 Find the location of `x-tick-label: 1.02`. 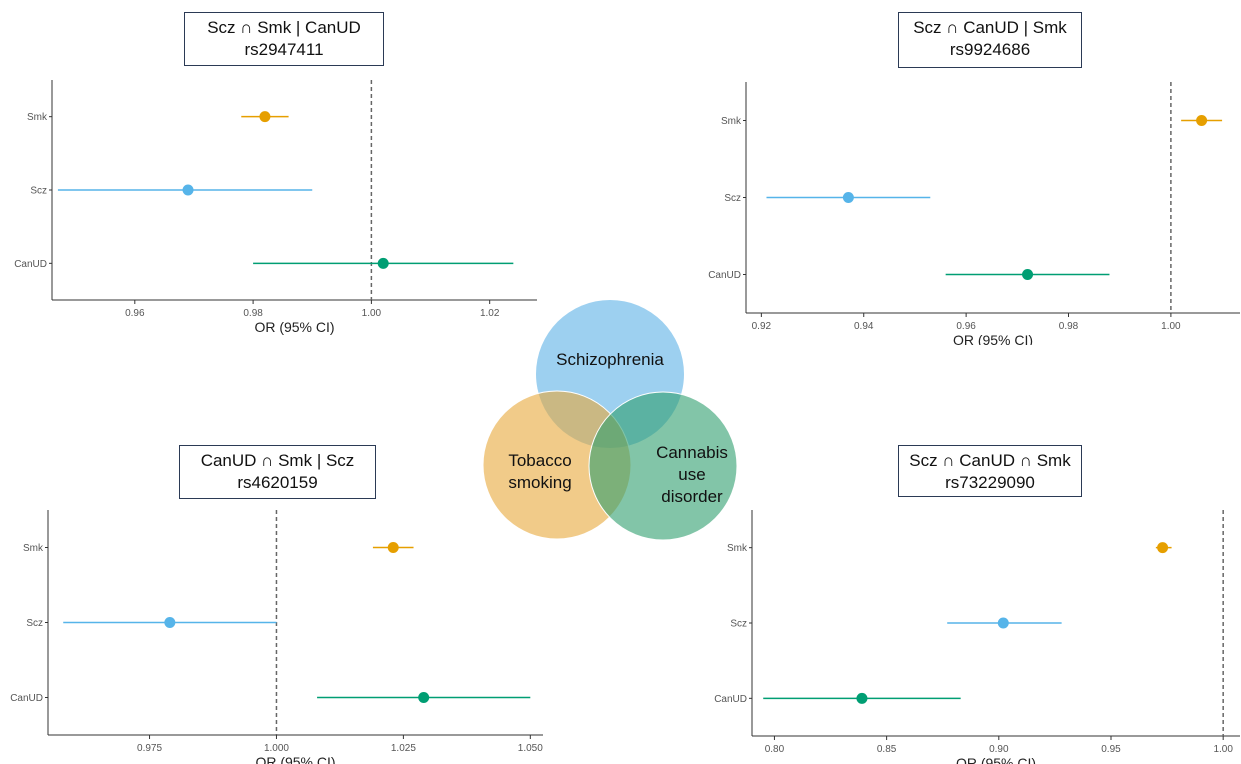

x-tick-label: 1.02 is located at coordinates (490, 313).